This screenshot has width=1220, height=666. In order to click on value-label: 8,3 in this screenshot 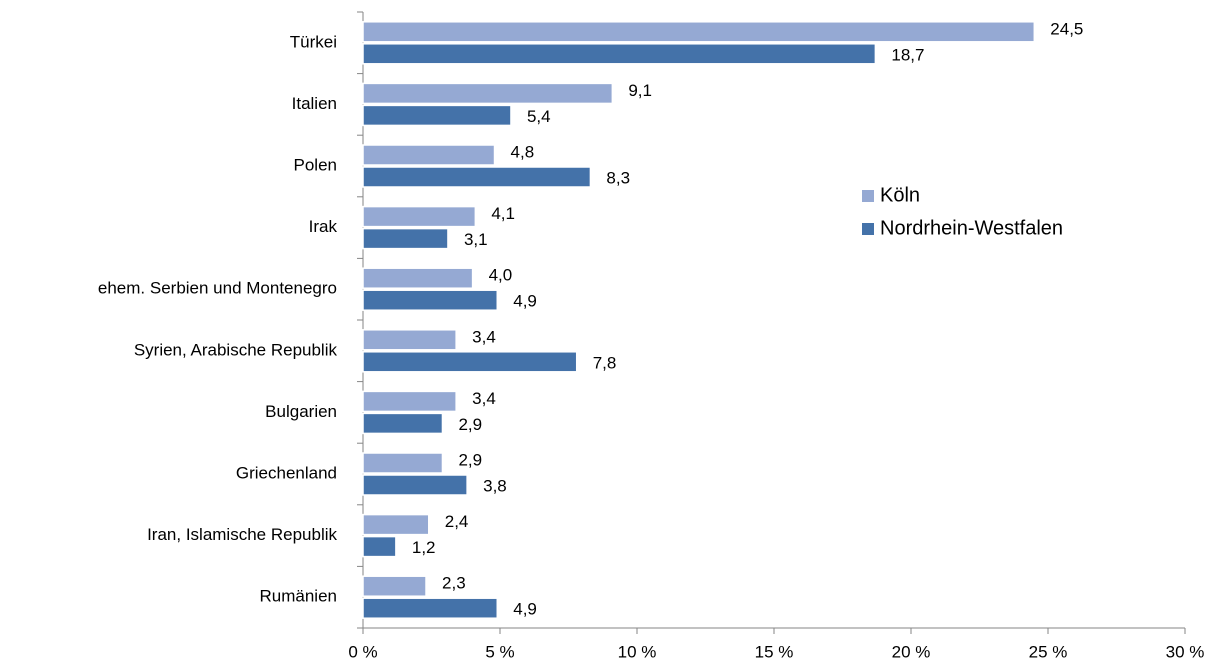, I will do `click(618, 177)`.